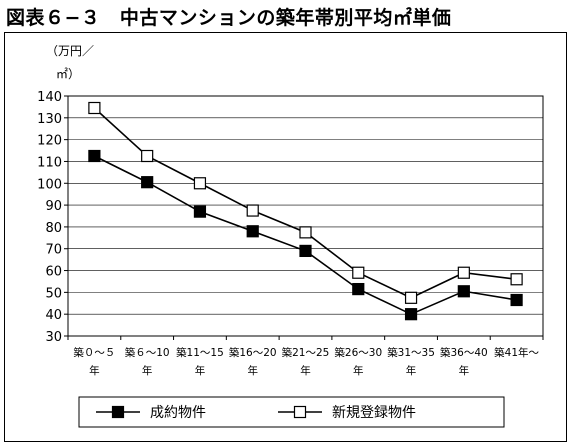 Image resolution: width=572 pixels, height=447 pixels. What do you see at coordinates (53, 206) in the screenshot?
I see `y-tick-label: 90` at bounding box center [53, 206].